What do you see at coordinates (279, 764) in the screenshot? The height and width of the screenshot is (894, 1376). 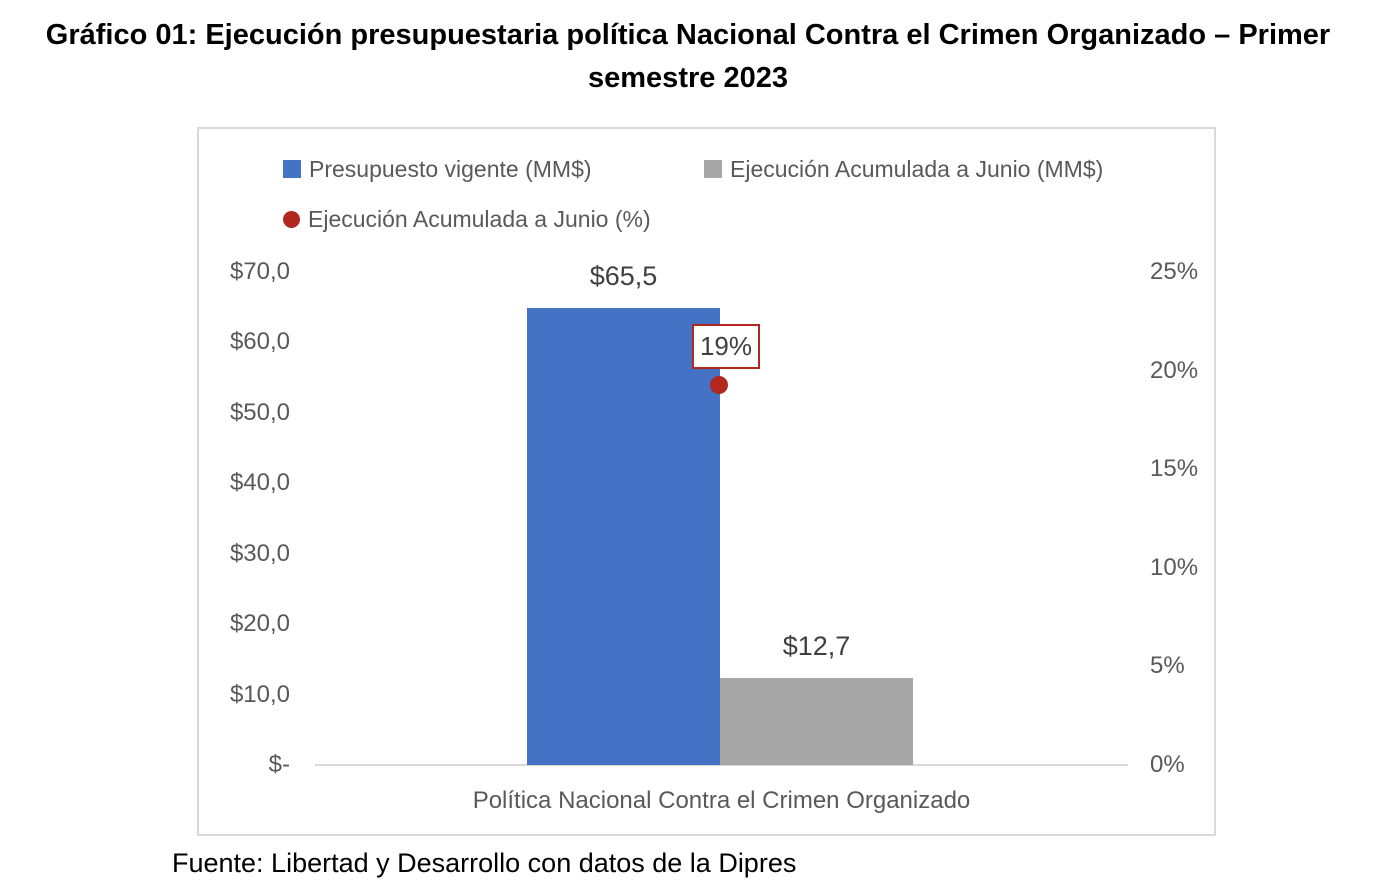 I see `left-axis-tick: $-` at bounding box center [279, 764].